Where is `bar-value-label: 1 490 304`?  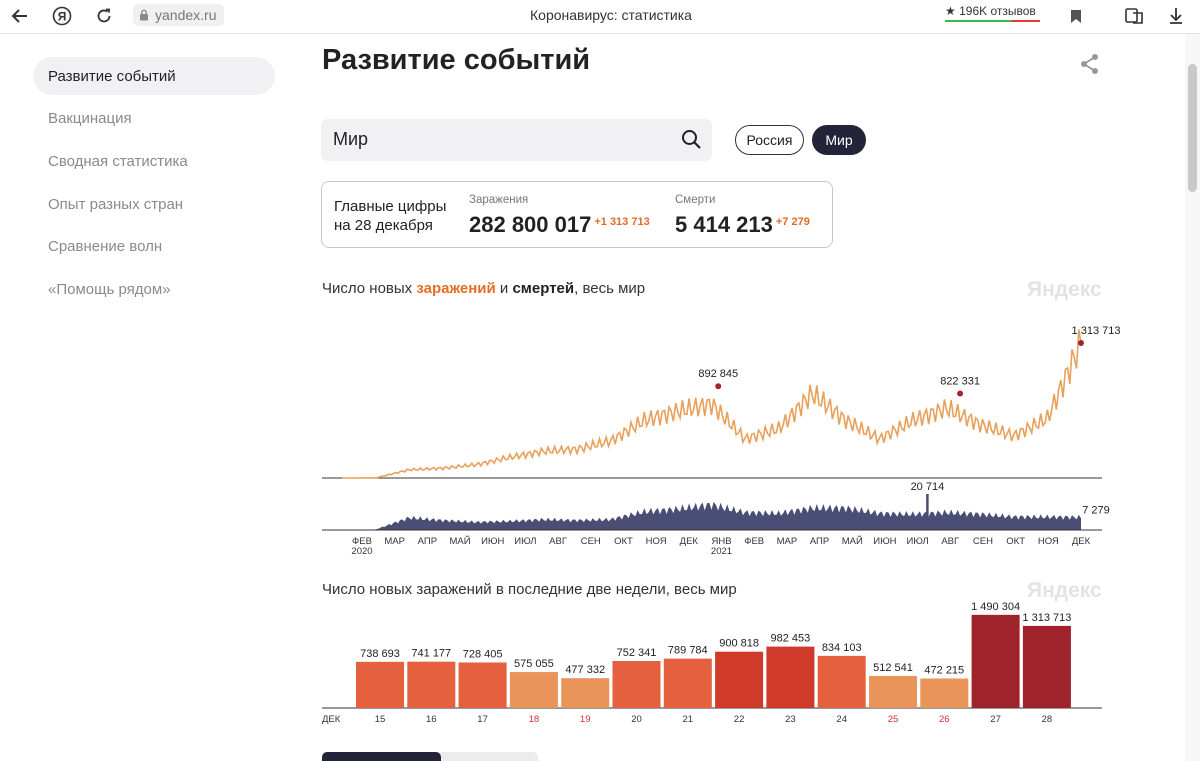
bar-value-label: 1 490 304 is located at coordinates (995, 607).